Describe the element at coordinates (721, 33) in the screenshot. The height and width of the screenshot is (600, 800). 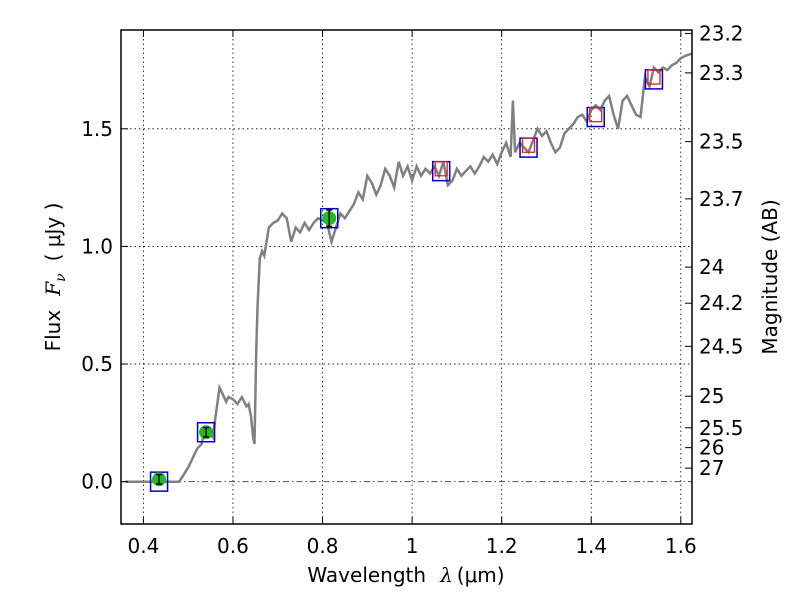
I see `mag-tick-label: 23.2` at that location.